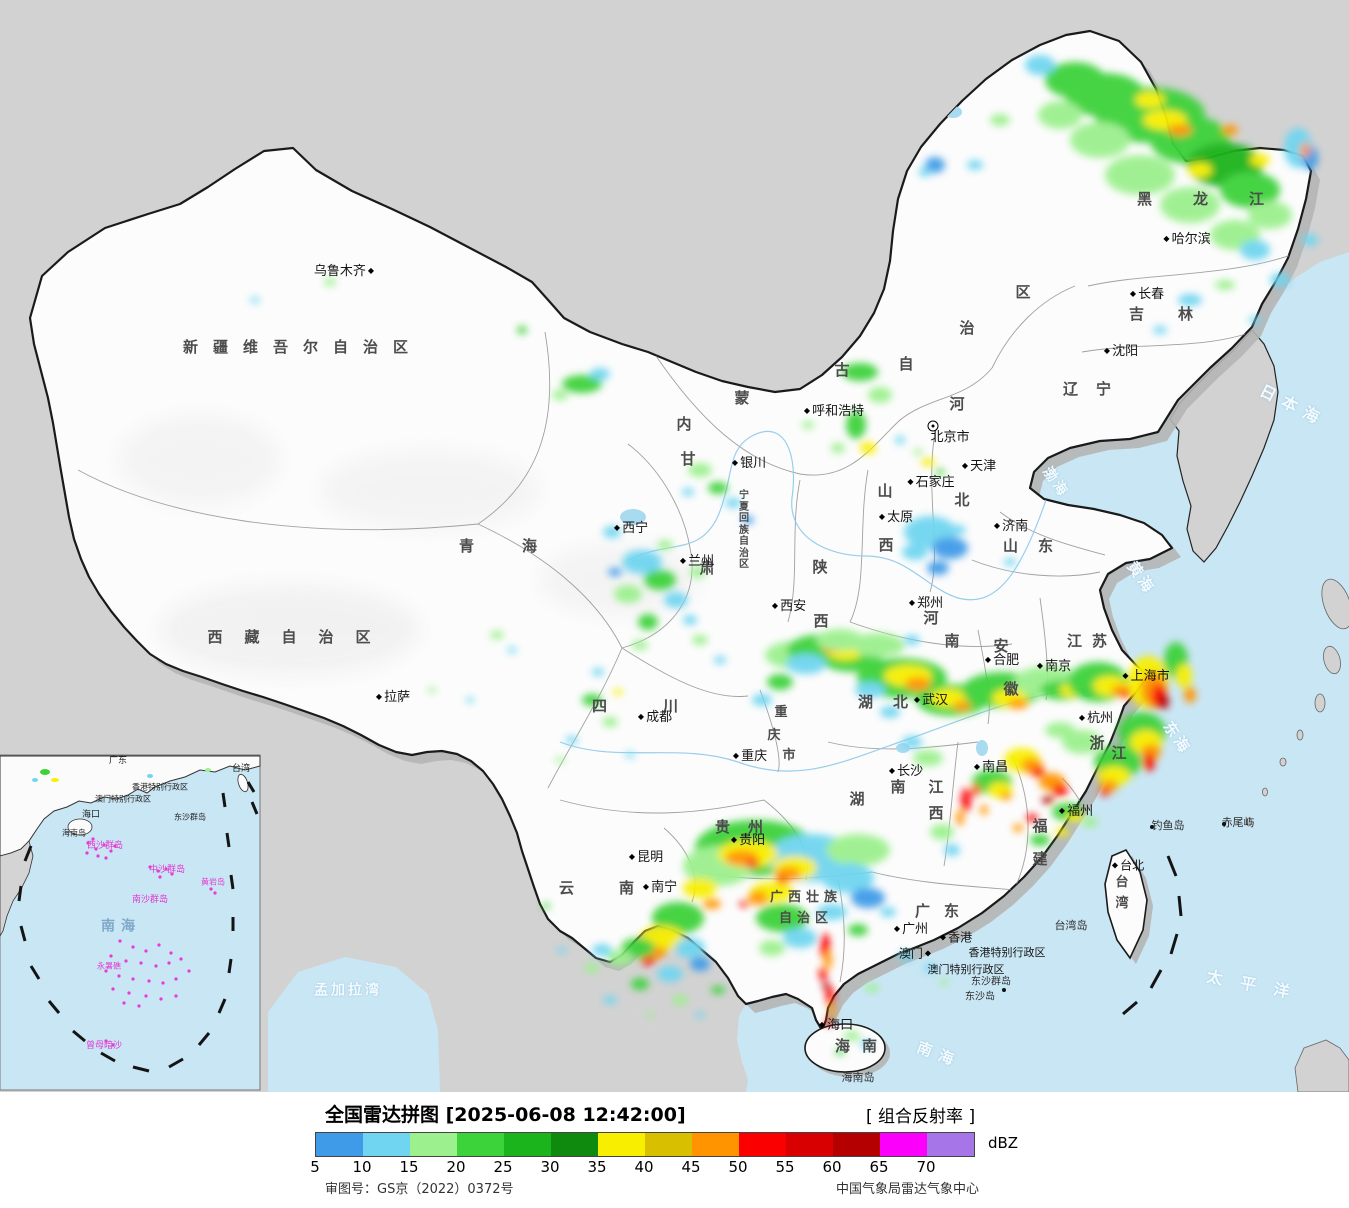  What do you see at coordinates (118, 761) in the screenshot?
I see `insetd-label-广东: 广东` at bounding box center [118, 761].